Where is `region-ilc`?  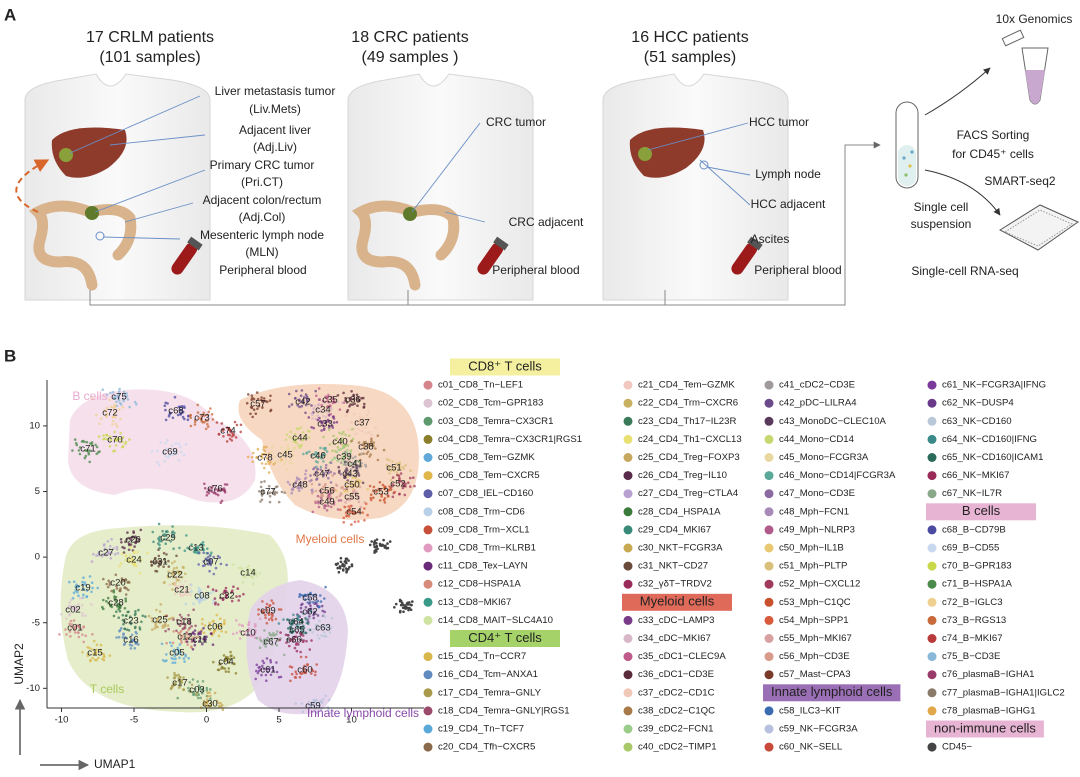 region-ilc is located at coordinates (297, 647).